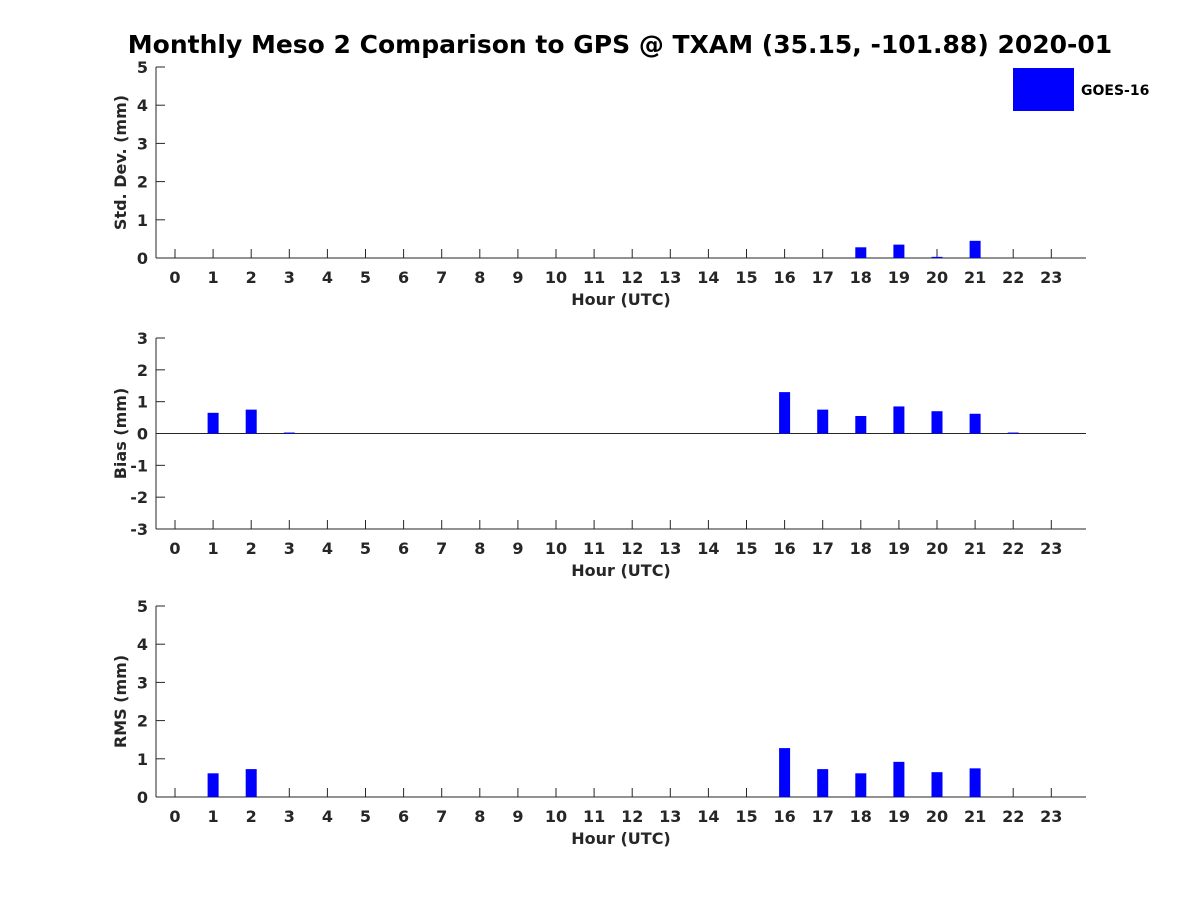 This screenshot has width=1200, height=900. I want to click on y-tick-label: -3, so click(139, 529).